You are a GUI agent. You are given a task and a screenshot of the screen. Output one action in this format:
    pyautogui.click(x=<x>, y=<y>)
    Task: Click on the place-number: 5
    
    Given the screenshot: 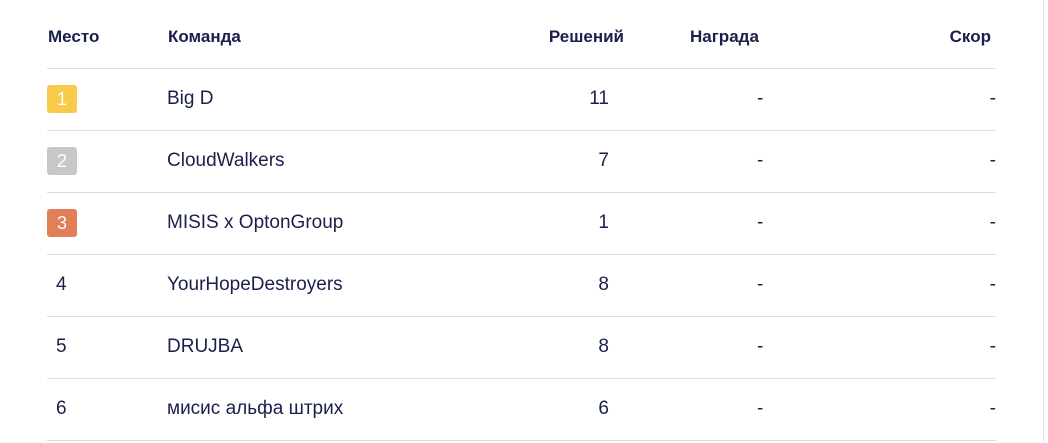 What is the action you would take?
    pyautogui.click(x=61, y=346)
    